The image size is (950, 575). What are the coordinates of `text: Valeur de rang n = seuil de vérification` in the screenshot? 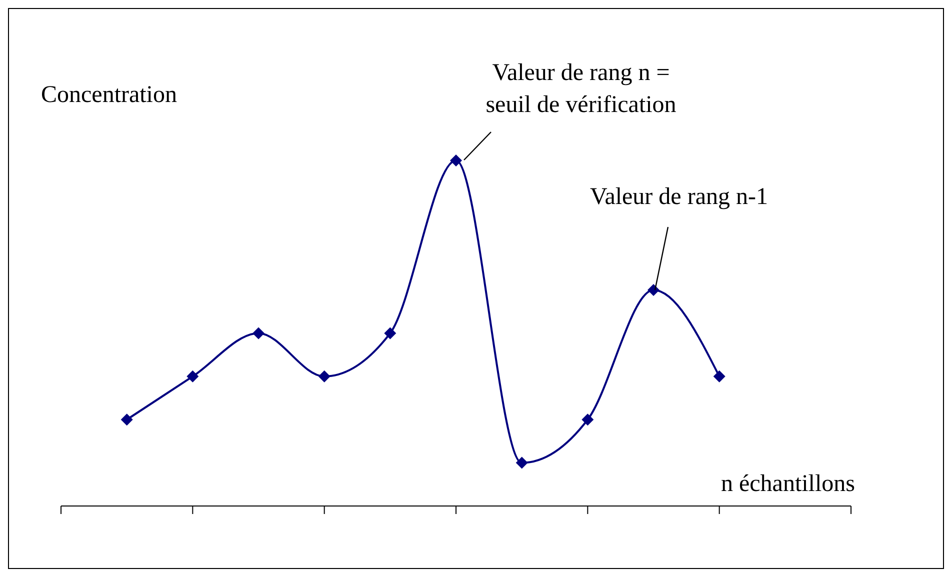 It's located at (581, 89).